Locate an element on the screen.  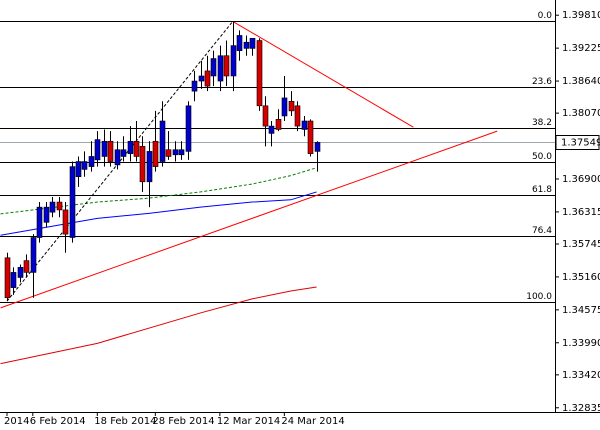
fib-level-label: 0.0 is located at coordinates (545, 16).